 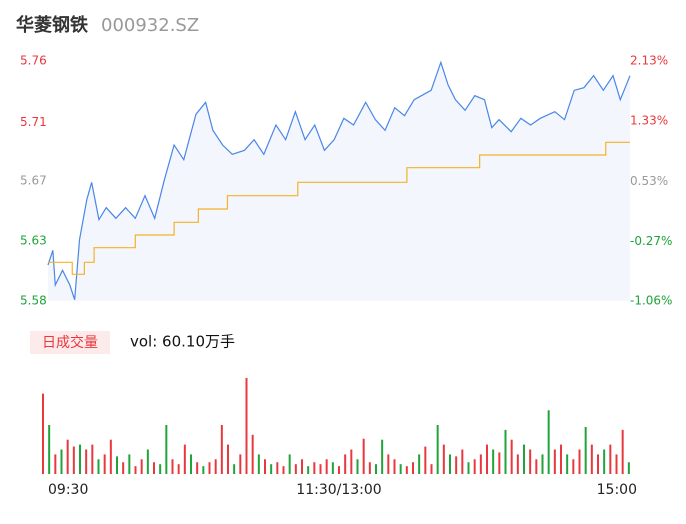 I want to click on y-tick-label: 5.76, so click(x=33, y=61).